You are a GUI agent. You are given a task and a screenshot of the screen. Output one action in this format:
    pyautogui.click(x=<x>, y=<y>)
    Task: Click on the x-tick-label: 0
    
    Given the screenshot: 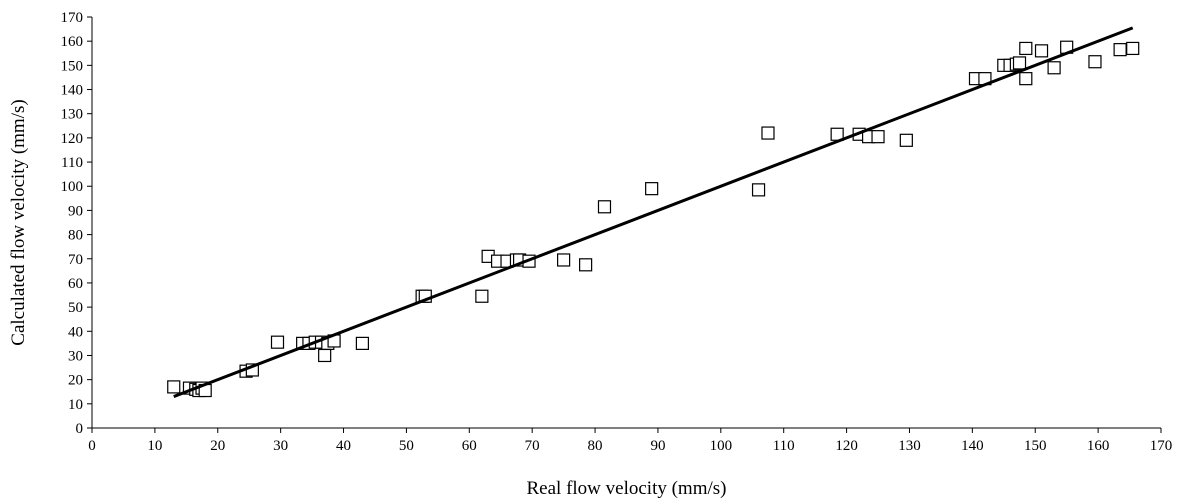 What is the action you would take?
    pyautogui.click(x=92, y=446)
    